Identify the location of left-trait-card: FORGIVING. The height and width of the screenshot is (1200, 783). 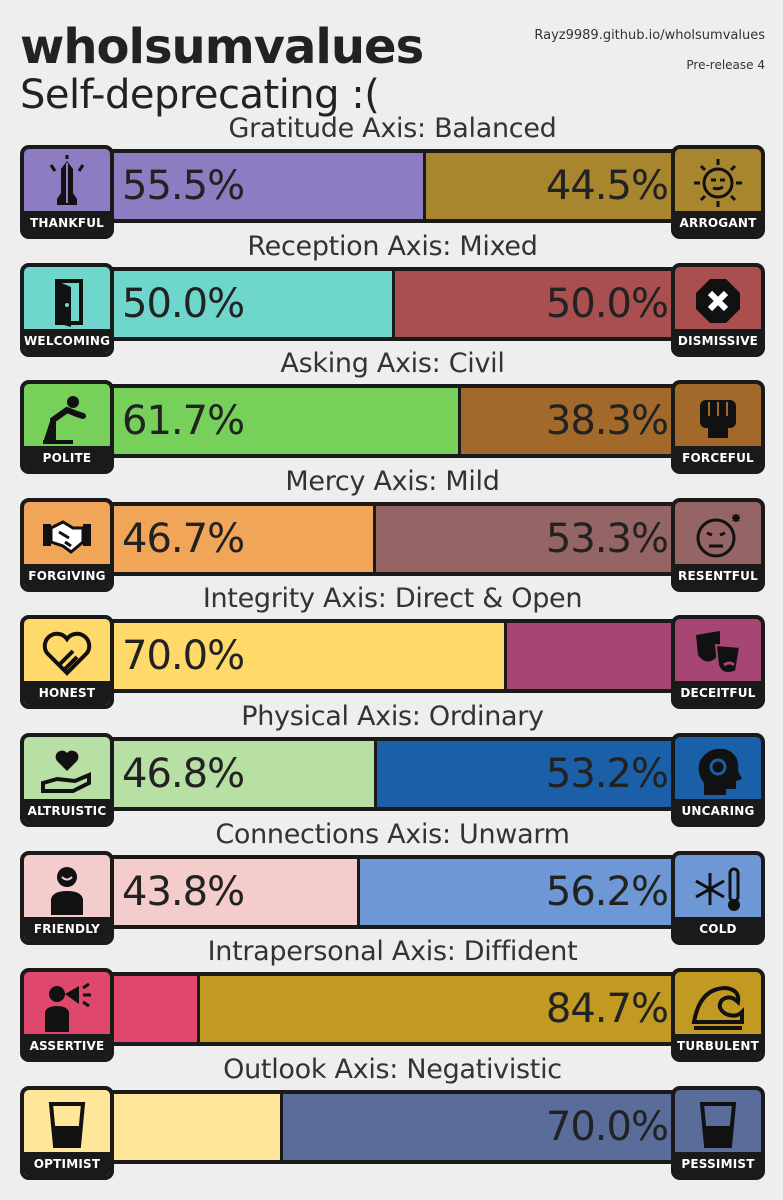
(67, 544).